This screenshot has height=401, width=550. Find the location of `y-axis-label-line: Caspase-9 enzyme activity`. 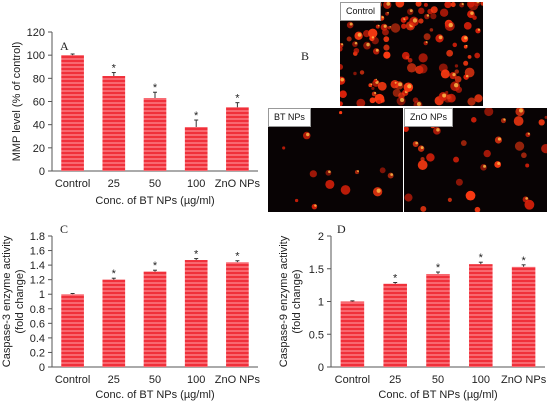

y-axis-label-line: Caspase-9 enzyme activity is located at coordinates (284, 301).